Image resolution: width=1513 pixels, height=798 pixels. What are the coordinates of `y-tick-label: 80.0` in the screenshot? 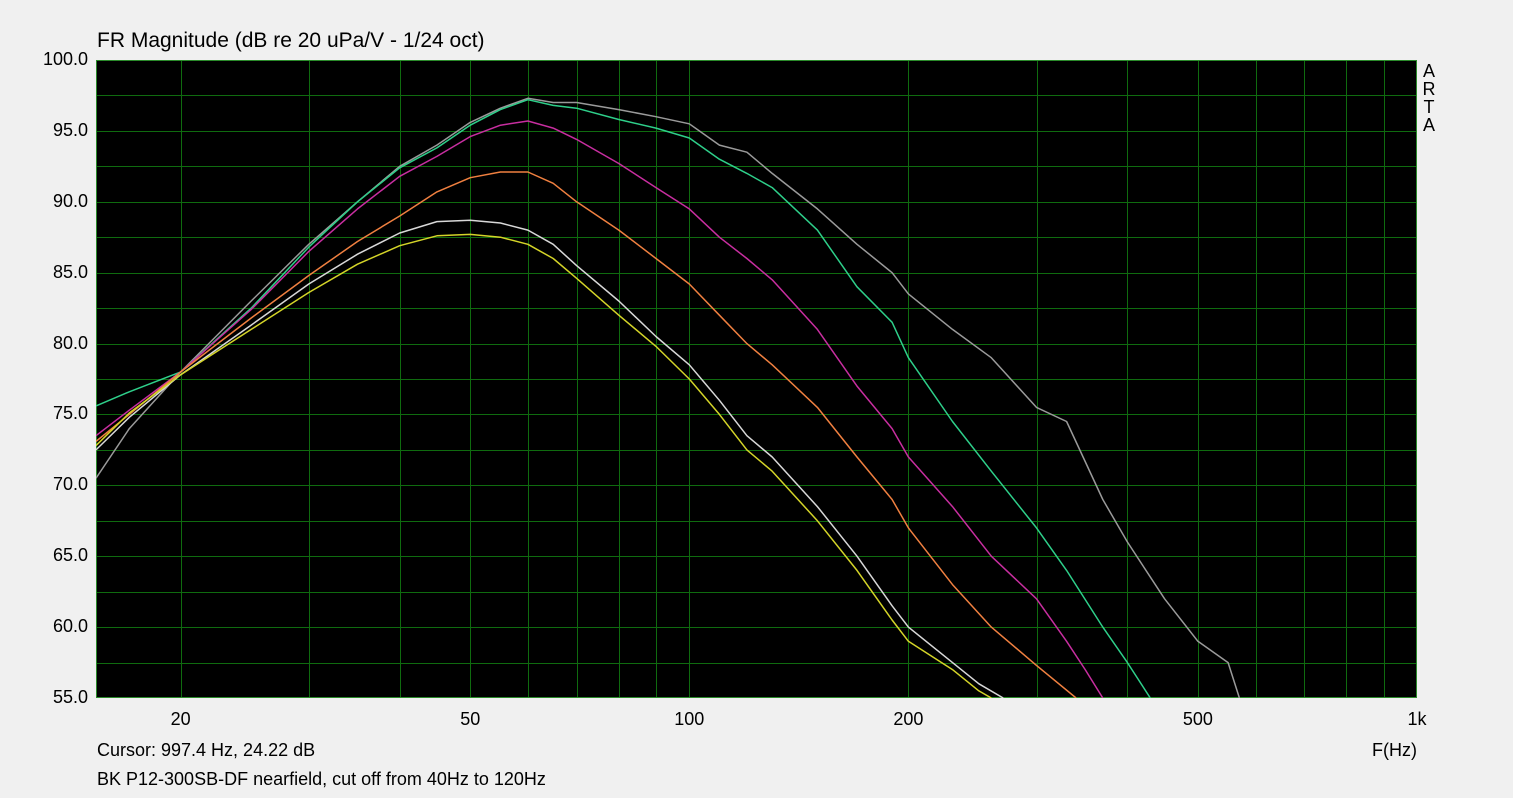 It's located at (70, 342).